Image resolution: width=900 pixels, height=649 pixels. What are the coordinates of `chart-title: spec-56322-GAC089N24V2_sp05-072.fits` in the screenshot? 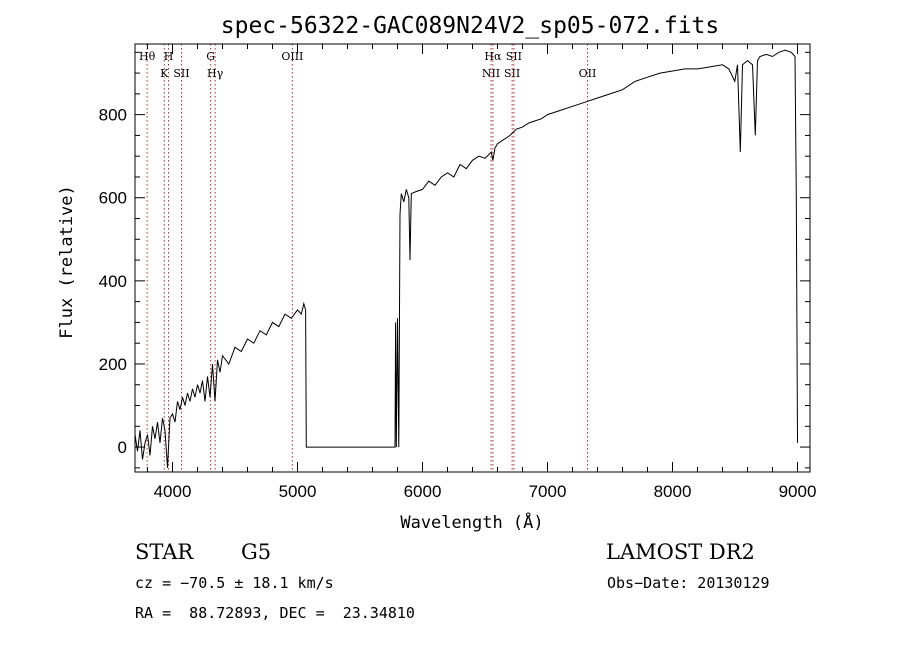 It's located at (470, 26).